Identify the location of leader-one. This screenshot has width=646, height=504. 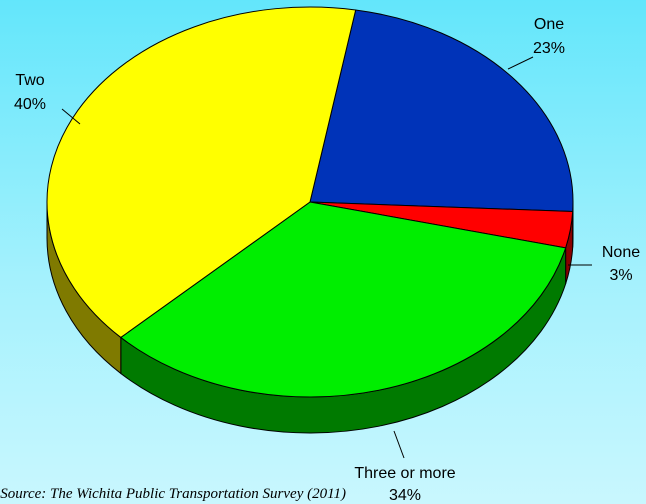
(520, 63).